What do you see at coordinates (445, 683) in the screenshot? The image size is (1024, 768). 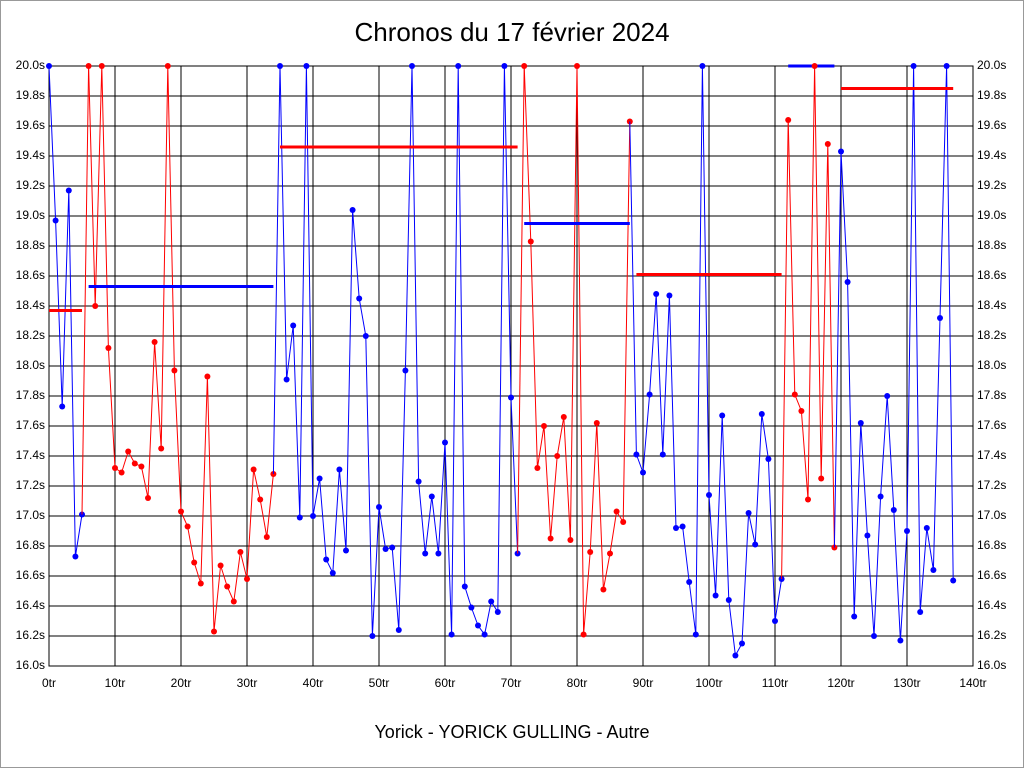 I see `x-tick-label: 60tr` at bounding box center [445, 683].